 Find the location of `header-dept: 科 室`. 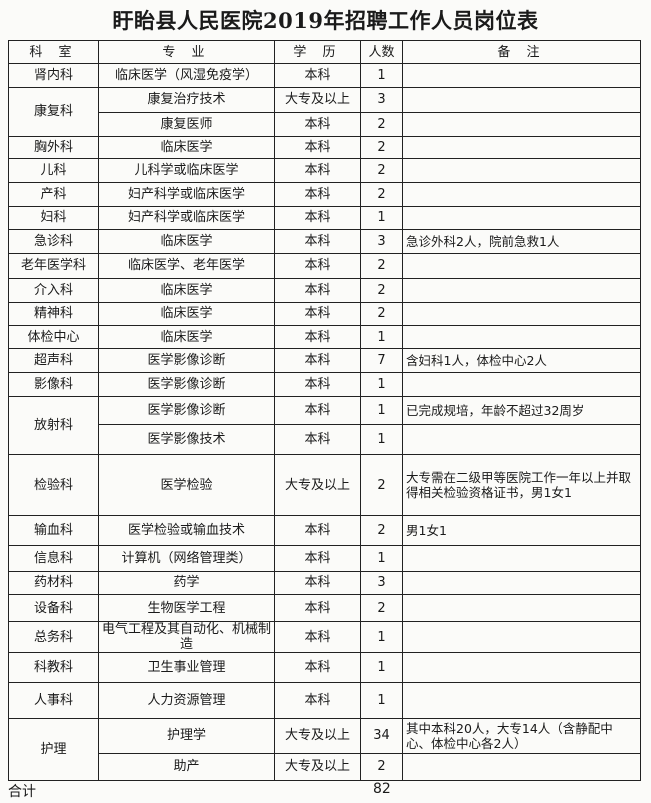

header-dept: 科 室 is located at coordinates (53, 52).